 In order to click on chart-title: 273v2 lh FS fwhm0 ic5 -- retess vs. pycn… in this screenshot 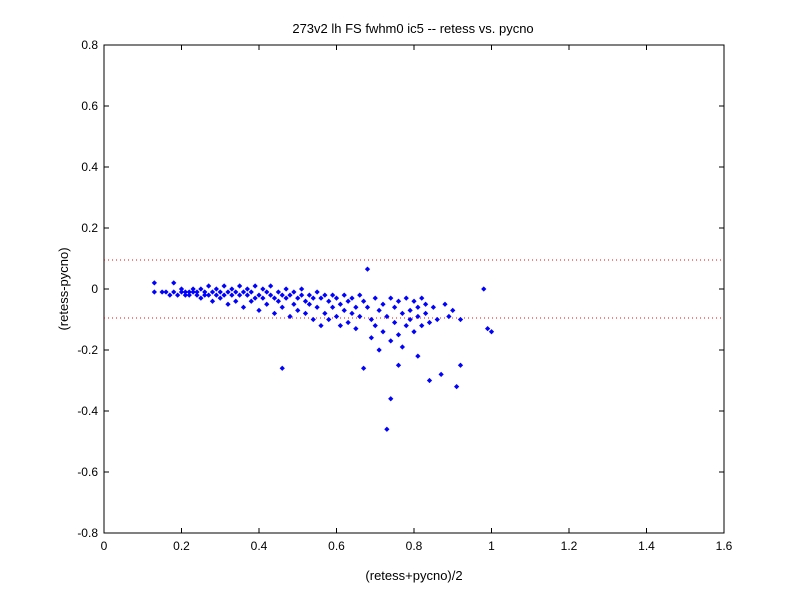, I will do `click(412, 28)`.